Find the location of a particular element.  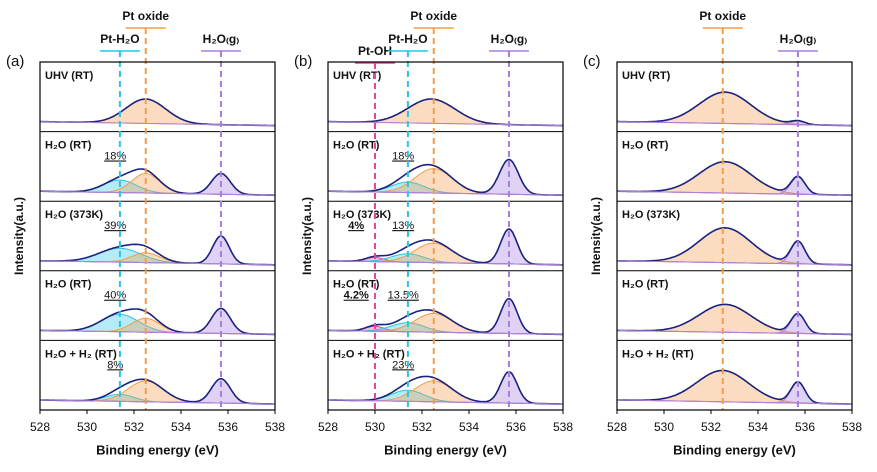

percent-label: 4.2% is located at coordinates (356, 296).